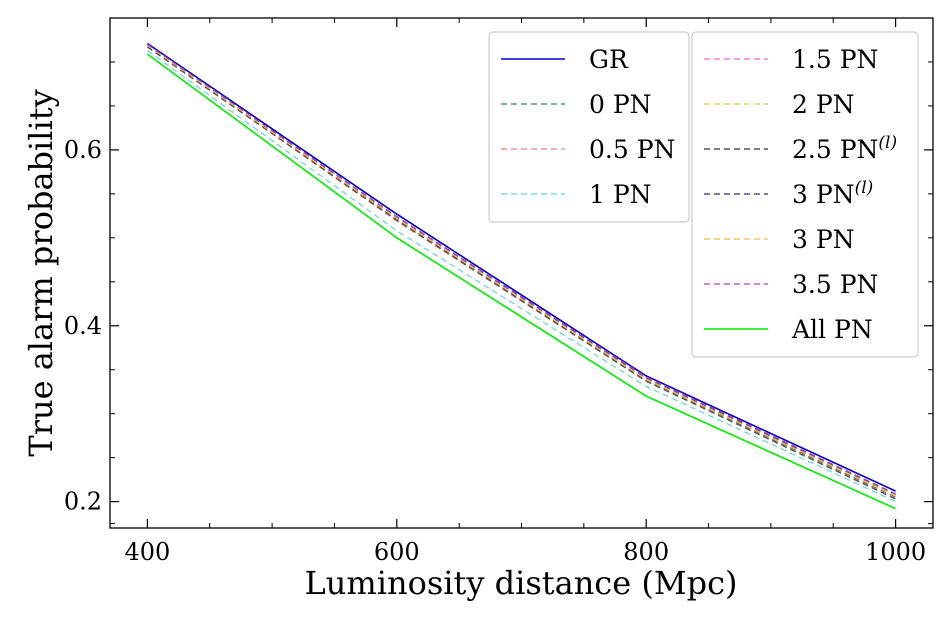  I want to click on legend-label: 3 PN, so click(823, 239).